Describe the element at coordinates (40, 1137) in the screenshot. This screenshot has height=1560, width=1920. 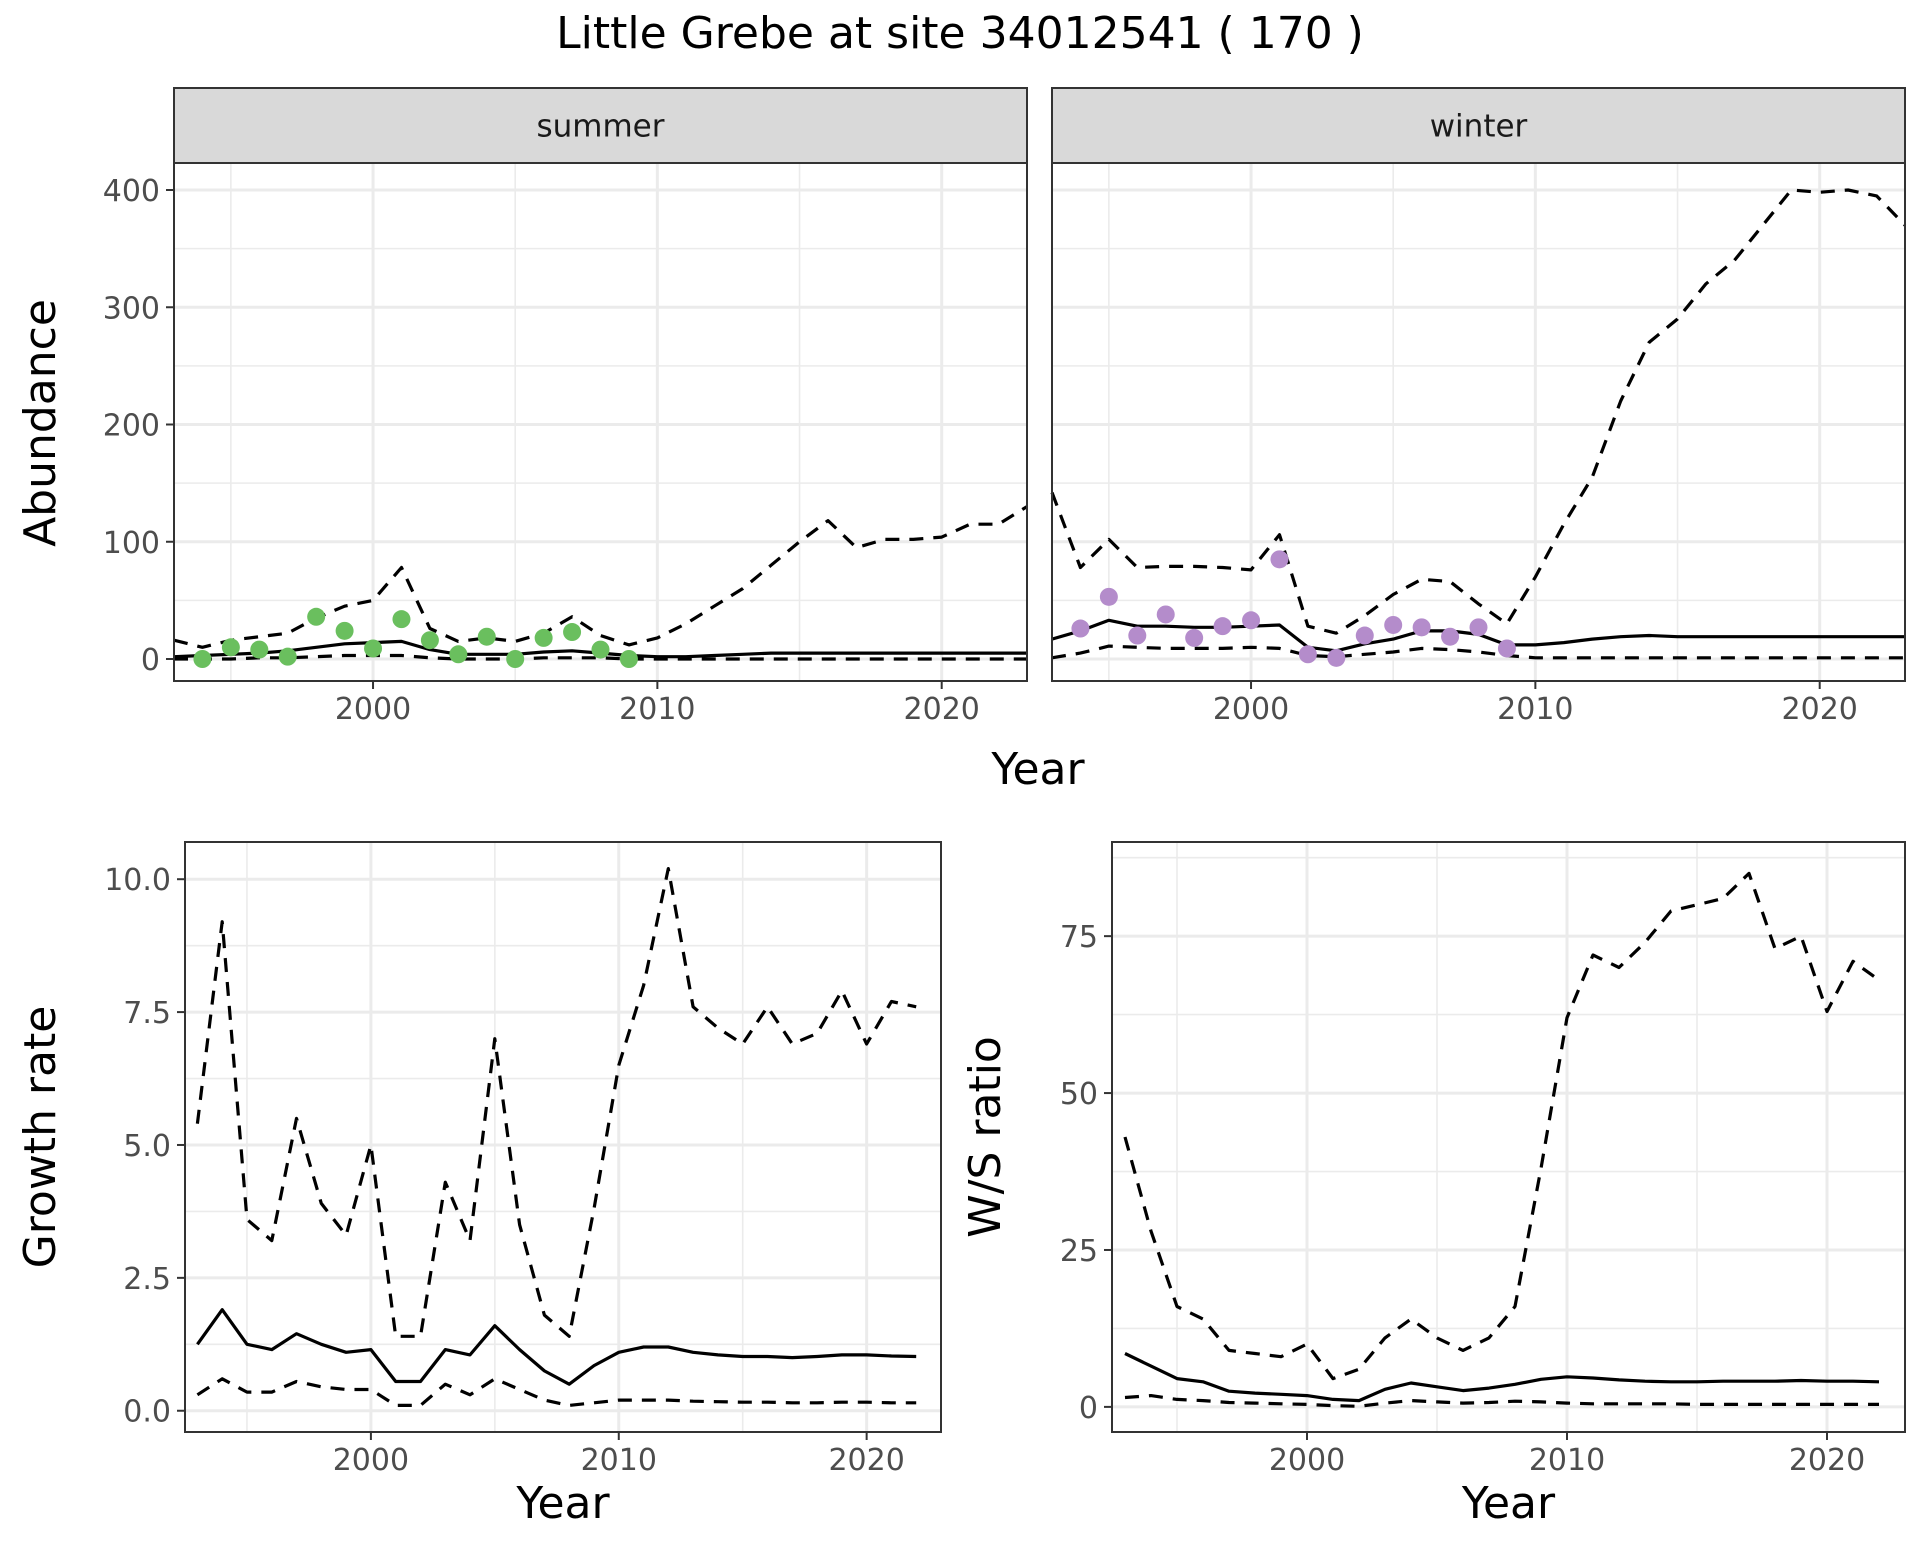
I see `y-axis-label: Growth rate` at that location.